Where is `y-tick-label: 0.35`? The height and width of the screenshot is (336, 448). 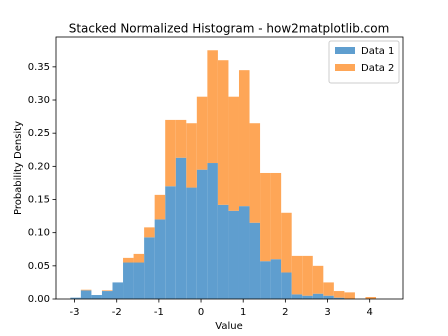 y-tick-label: 0.35 is located at coordinates (39, 67).